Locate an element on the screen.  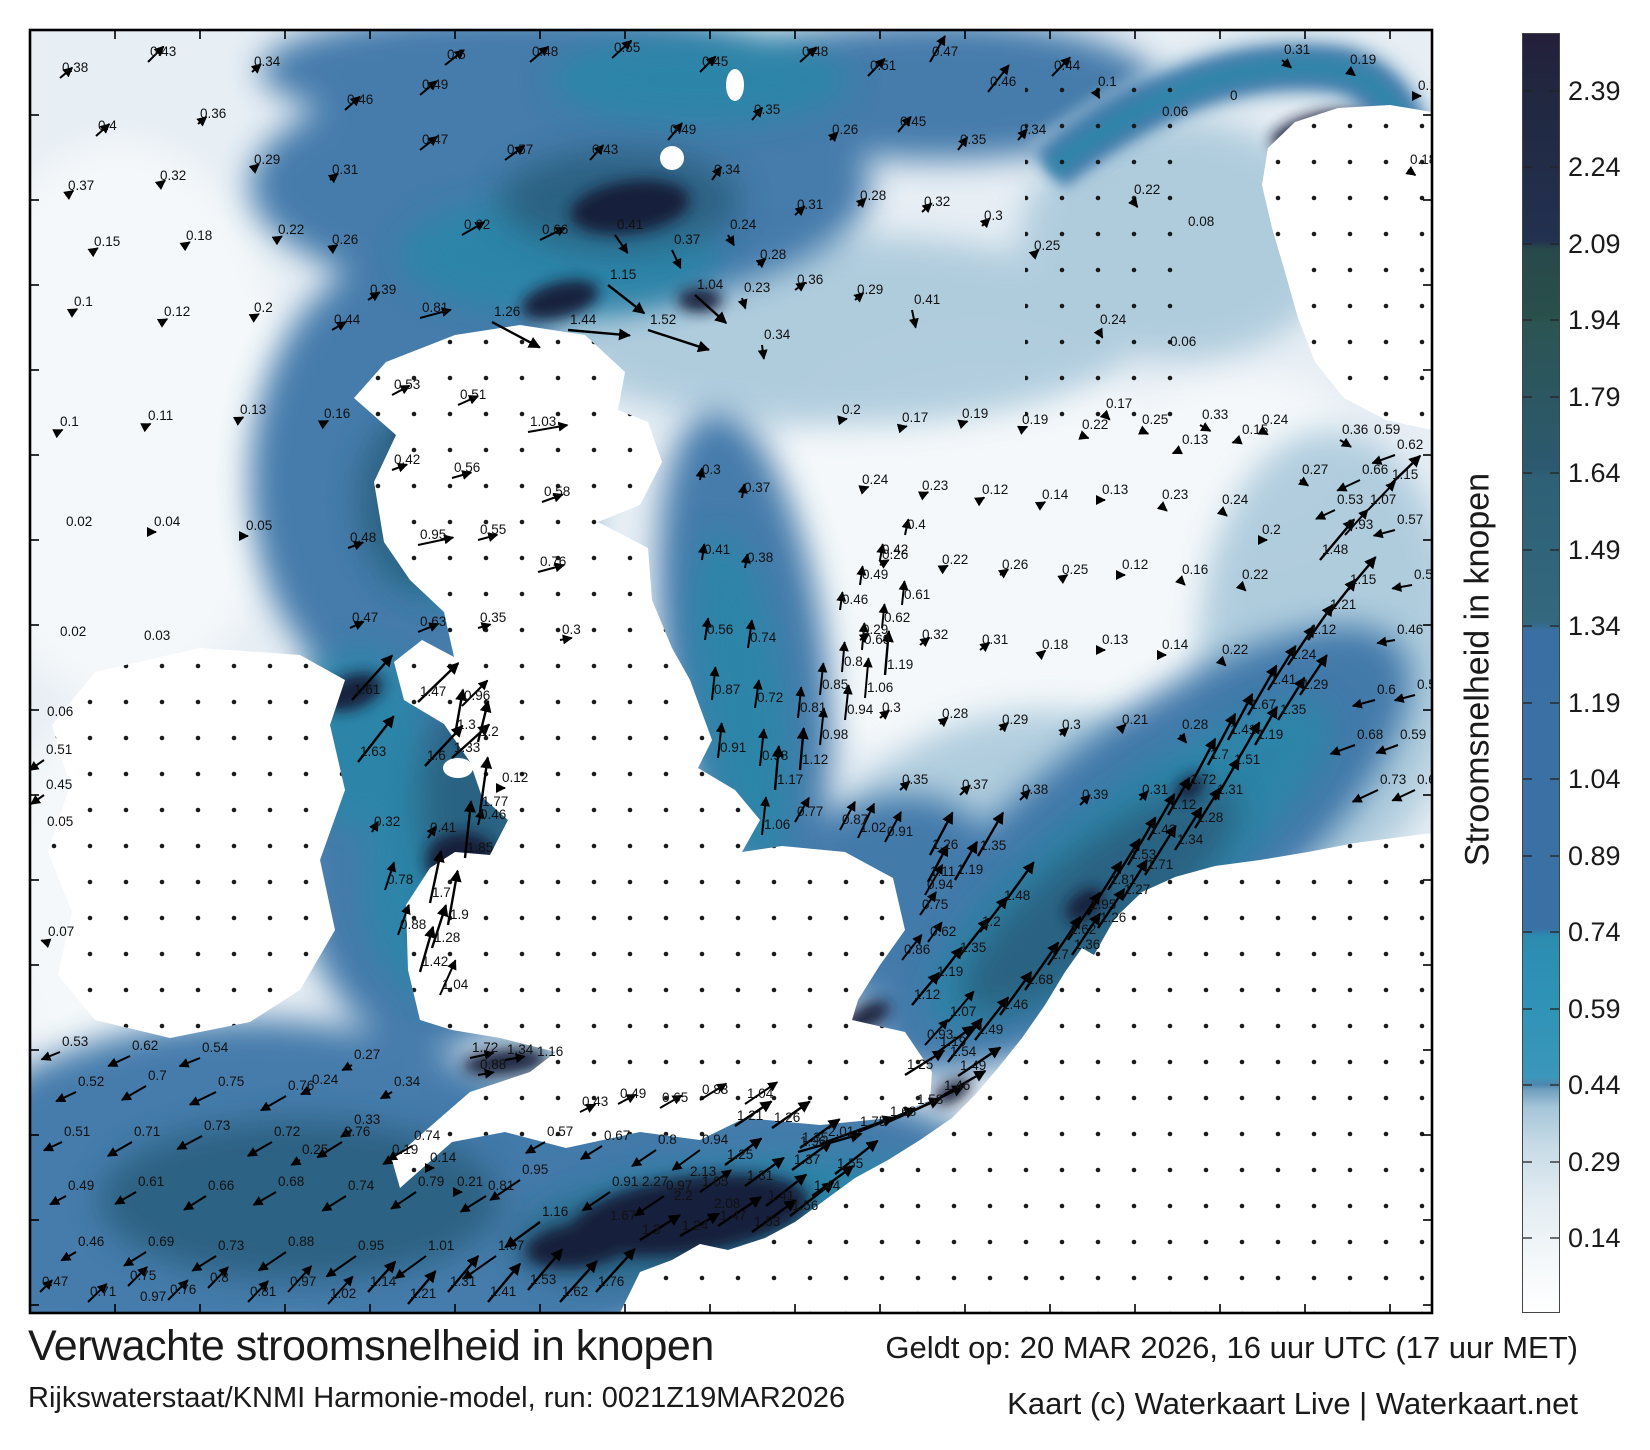
current-speed-label: 1.31 is located at coordinates (1230, 789).